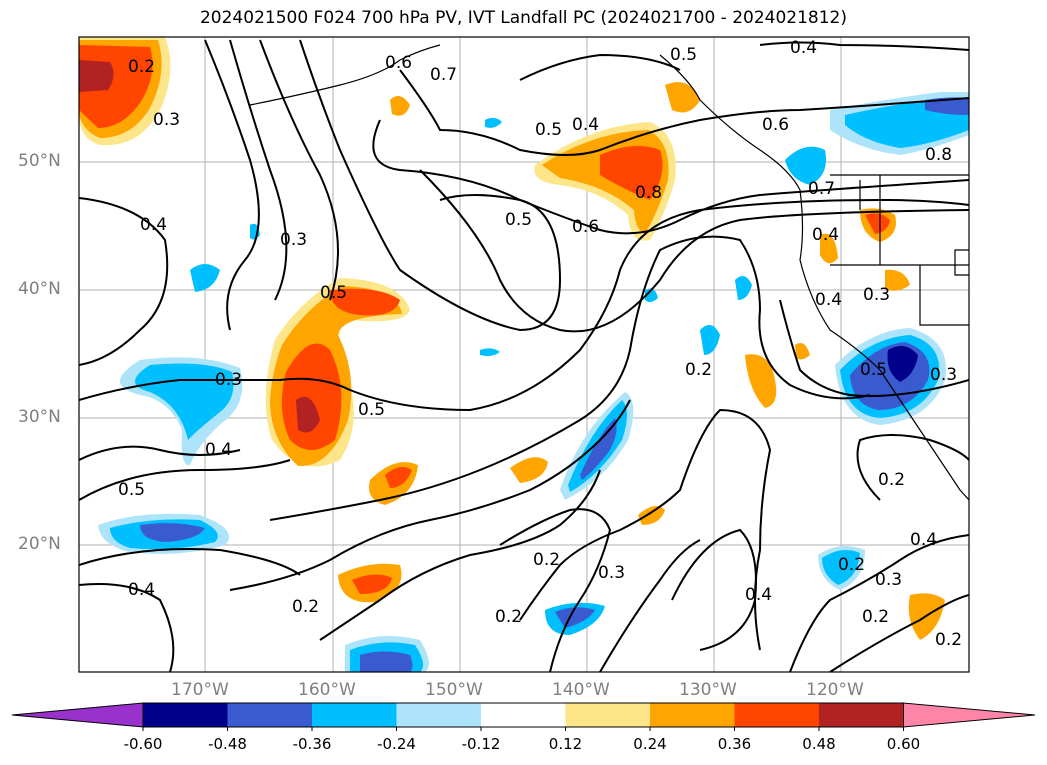 The height and width of the screenshot is (765, 1047). Describe the element at coordinates (835, 690) in the screenshot. I see `lon-label: 120°W` at that location.